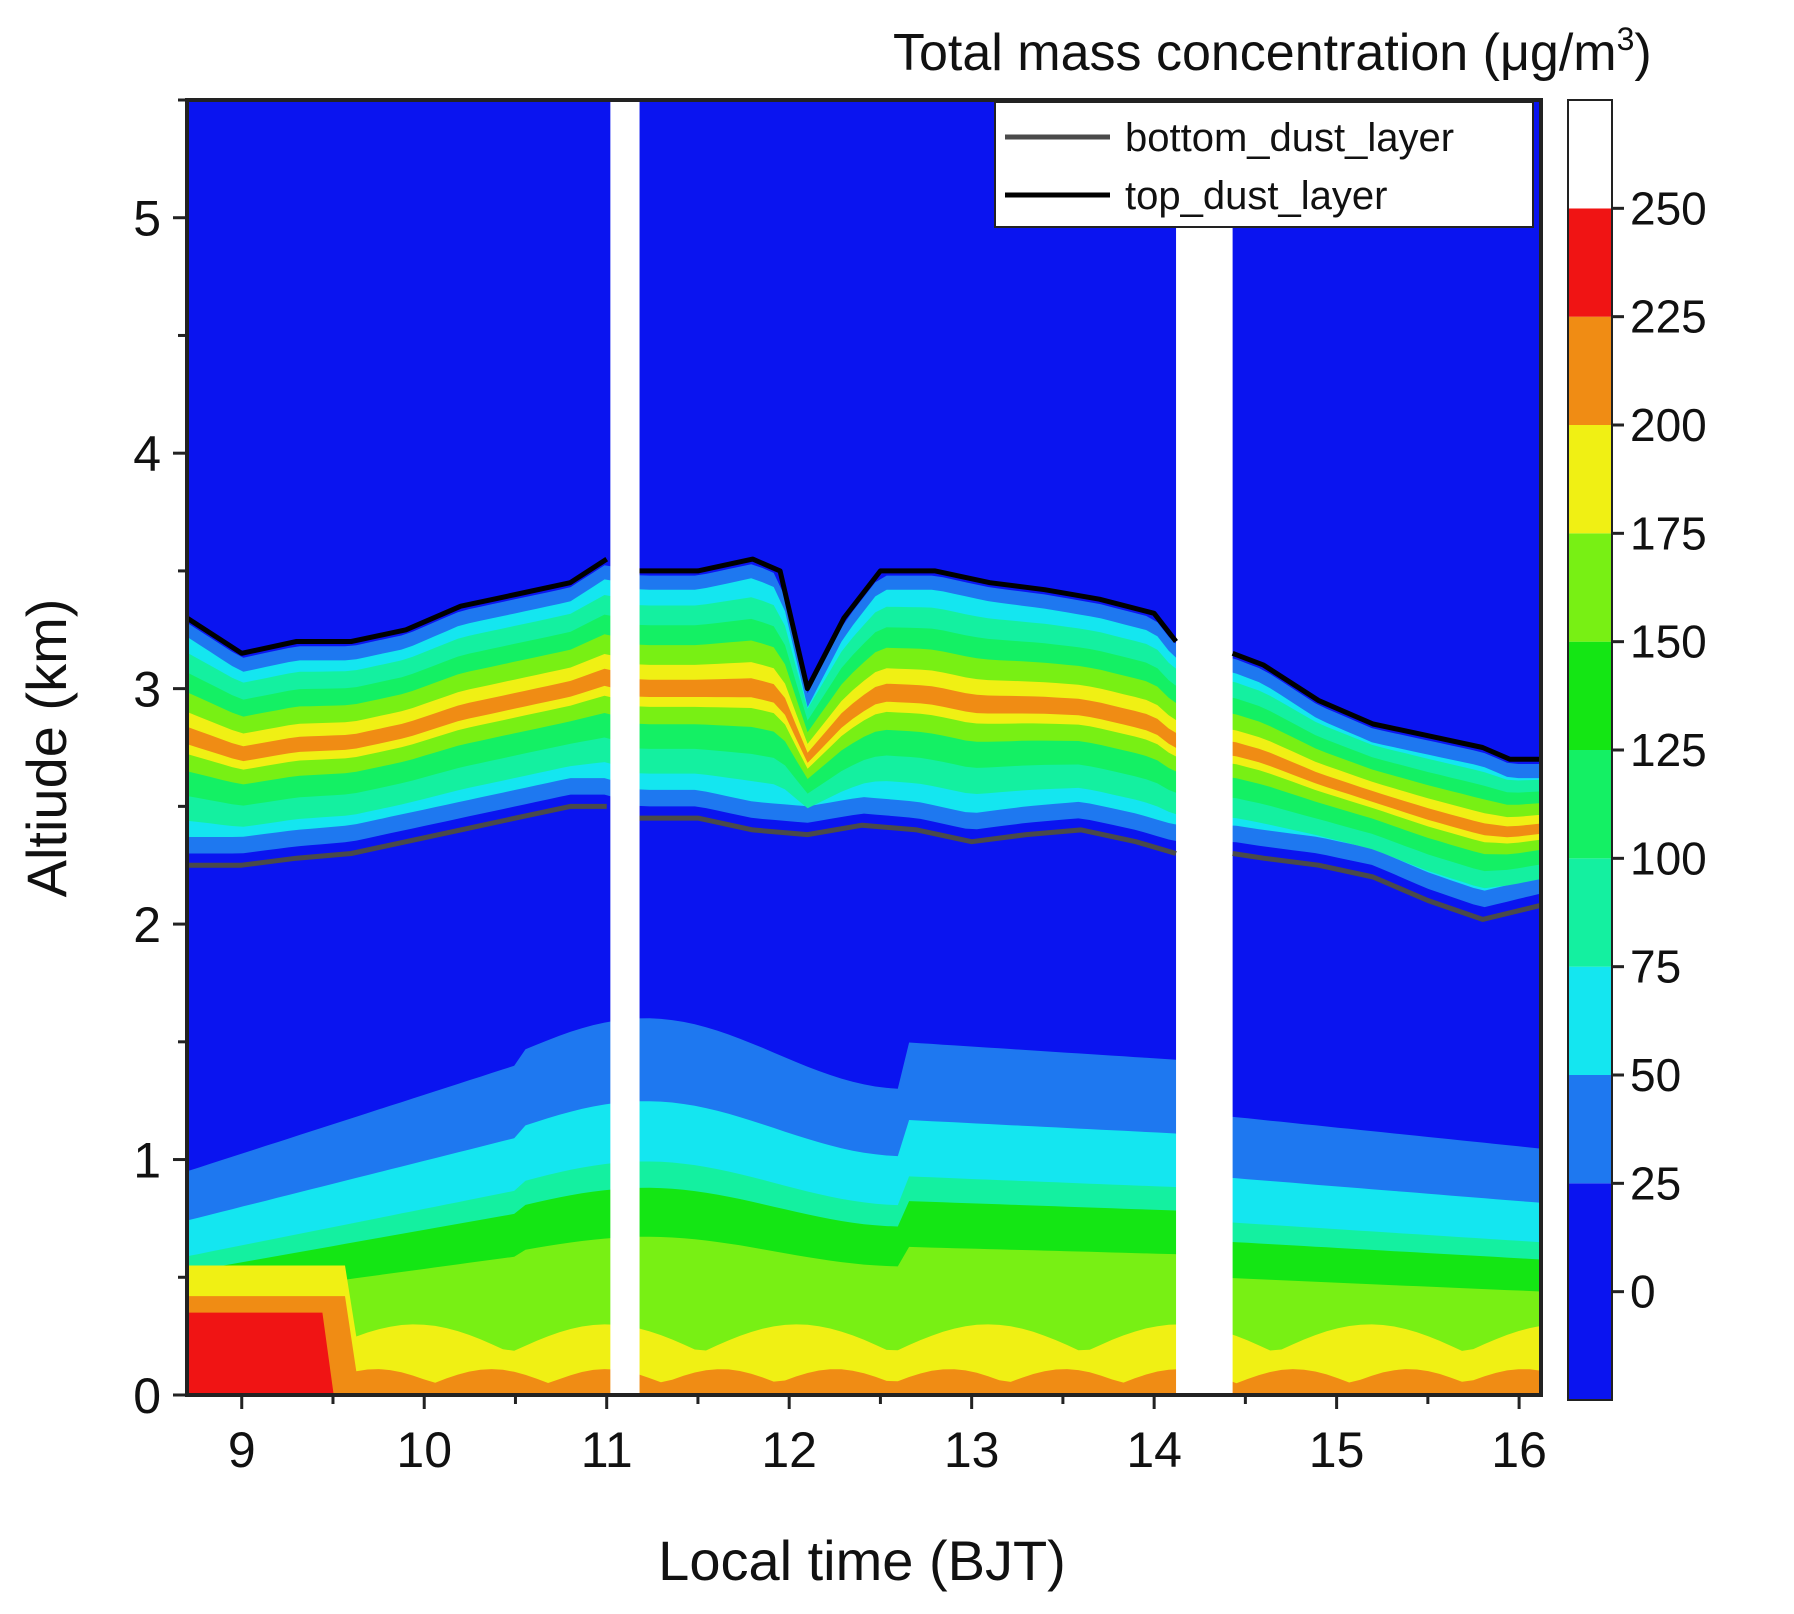 The image size is (1794, 1614). Describe the element at coordinates (1668, 425) in the screenshot. I see `colorbar-label-200: 200` at that location.